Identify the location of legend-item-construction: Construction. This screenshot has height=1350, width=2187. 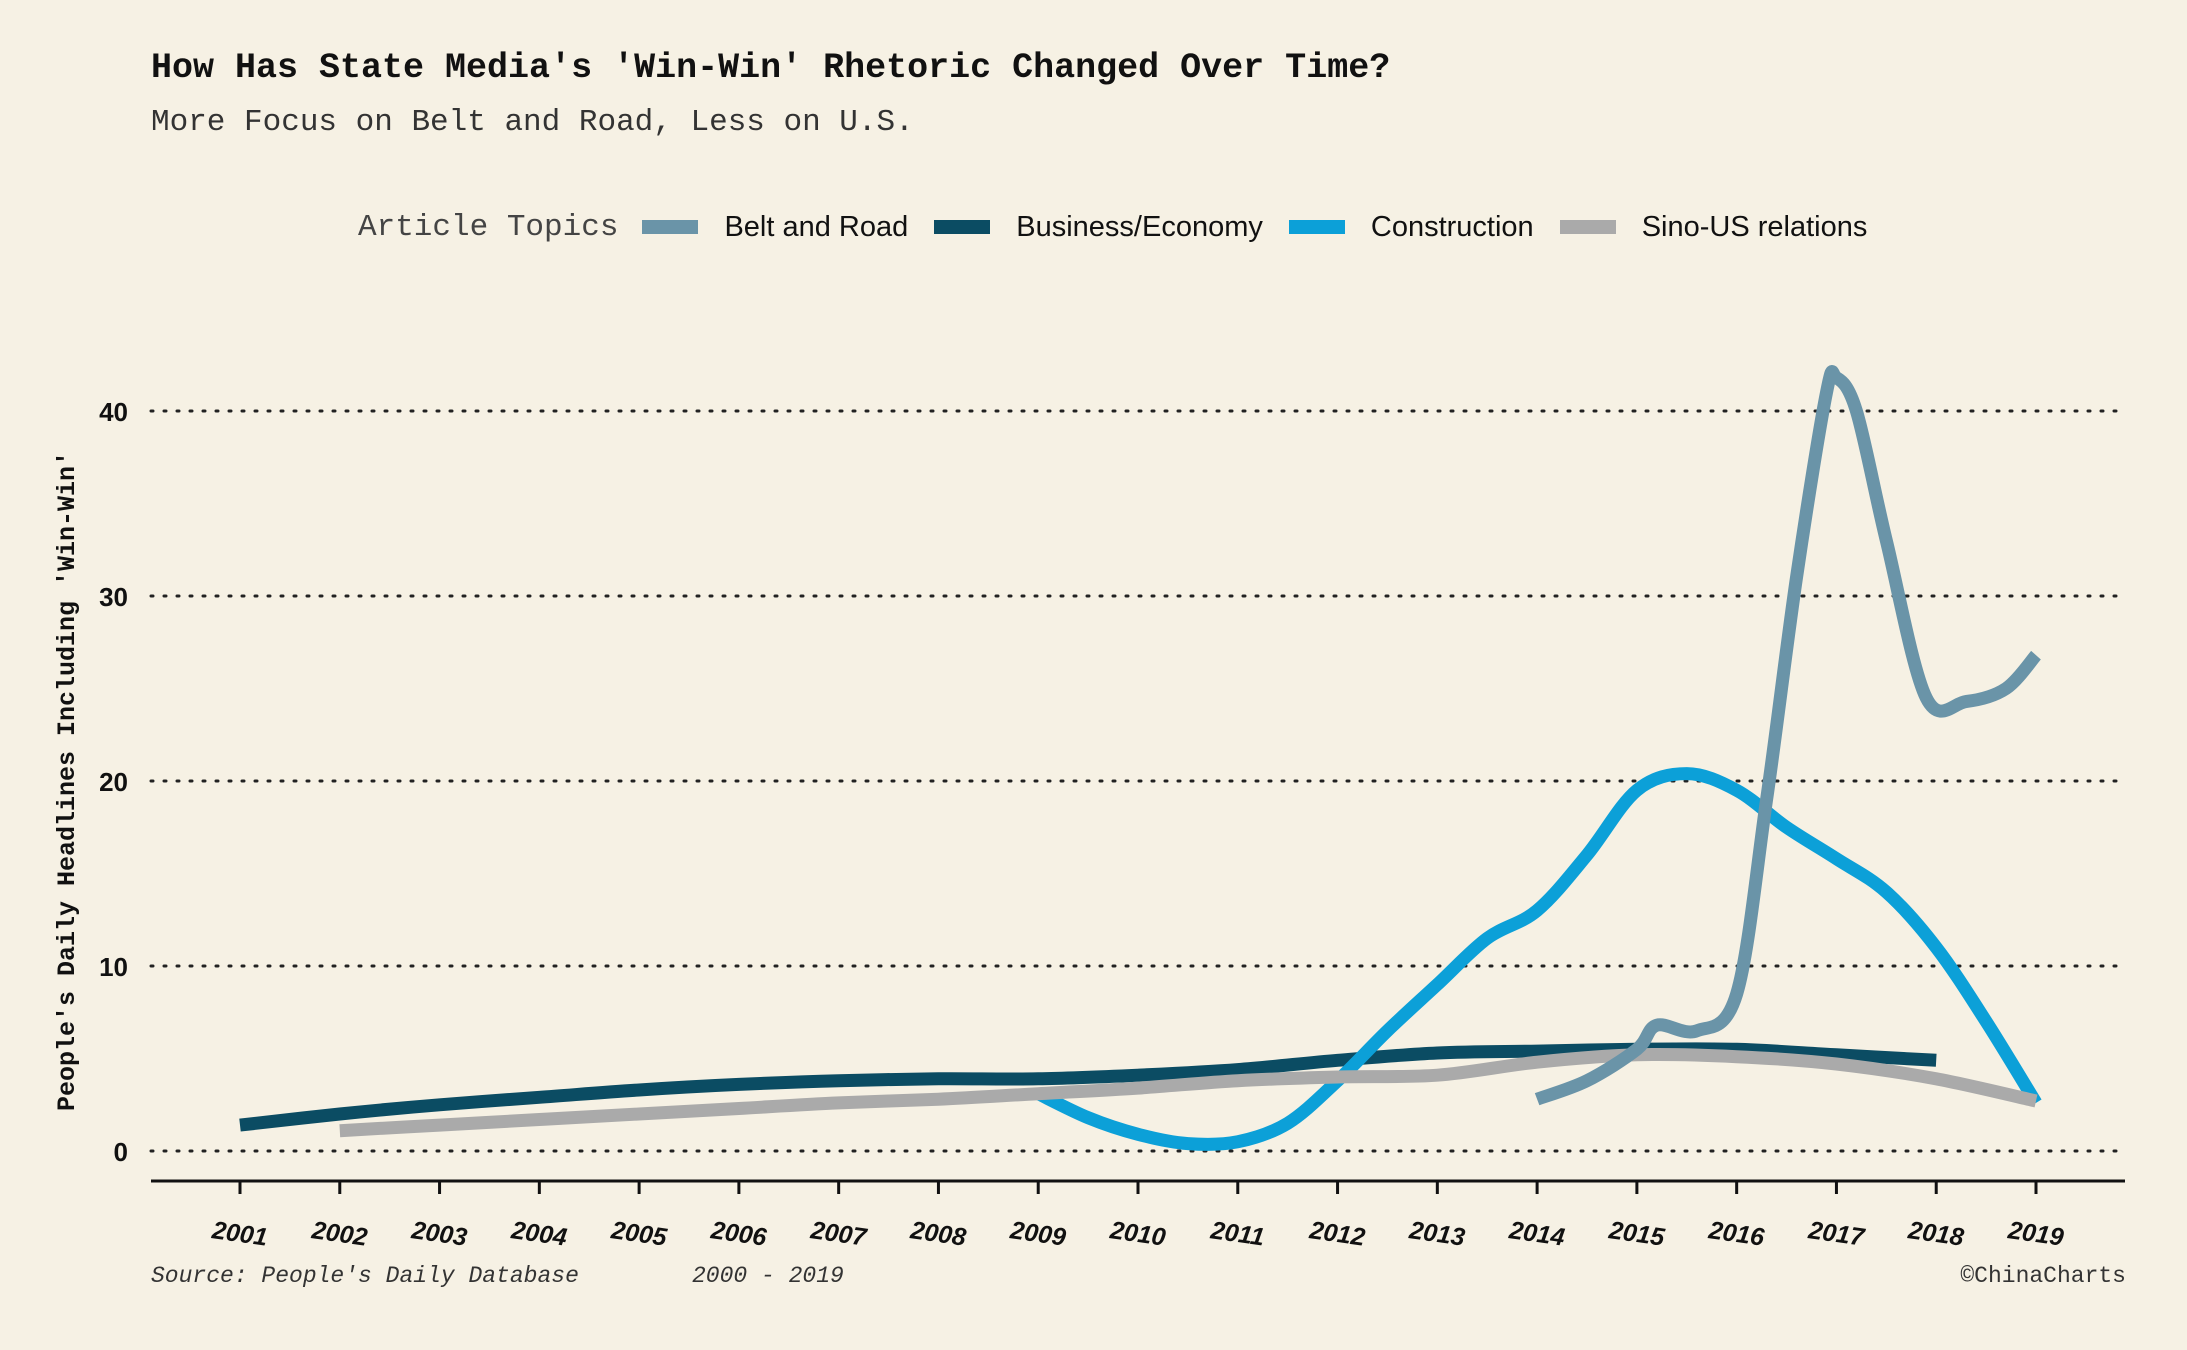
(1411, 227).